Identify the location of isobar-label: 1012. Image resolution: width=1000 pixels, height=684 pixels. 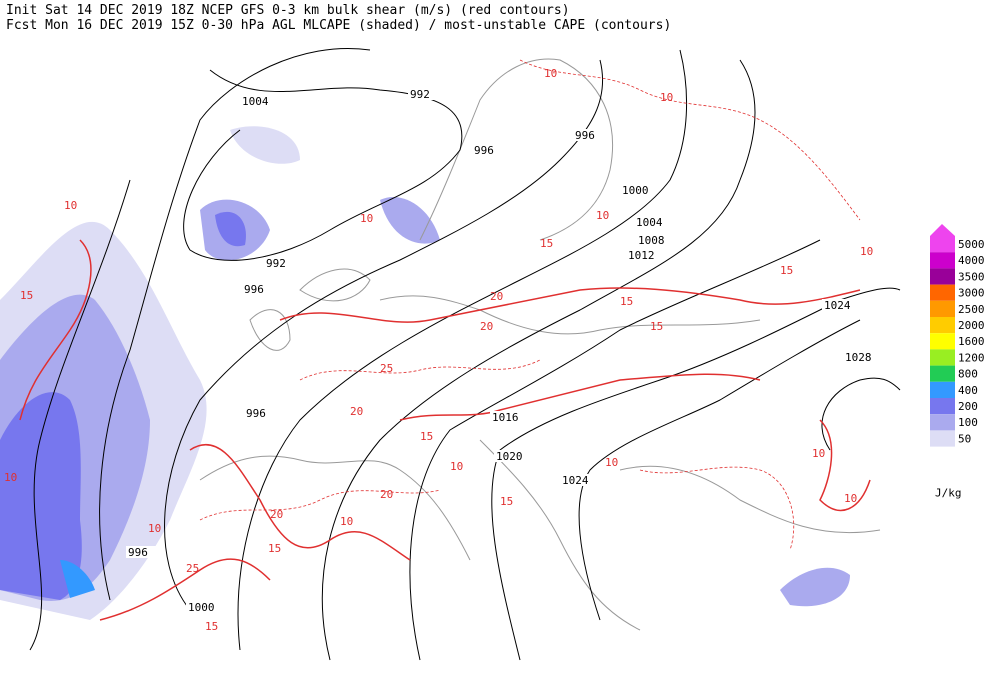
(641, 255).